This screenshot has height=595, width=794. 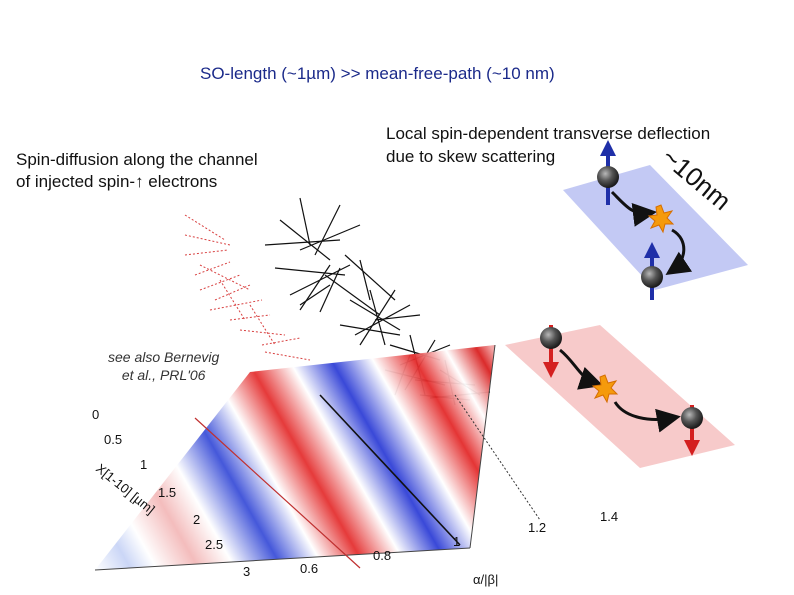 What do you see at coordinates (485, 579) in the screenshot?
I see `x-axis-label: α/|β|` at bounding box center [485, 579].